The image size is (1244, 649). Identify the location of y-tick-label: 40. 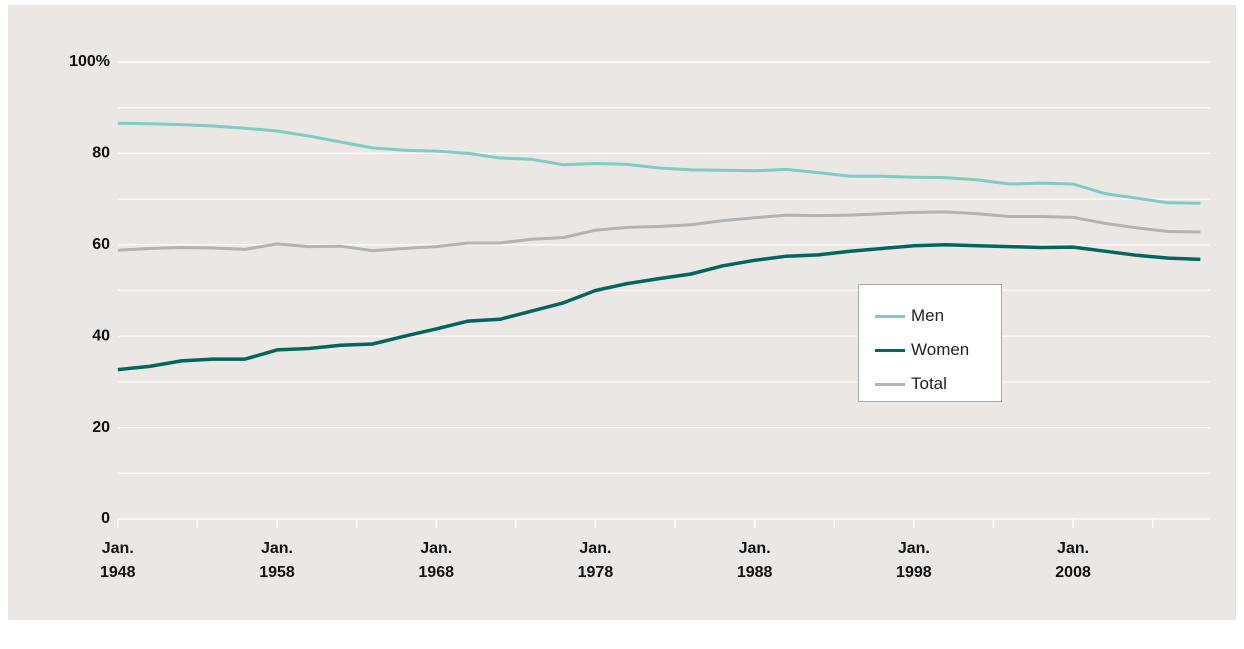
(101, 335).